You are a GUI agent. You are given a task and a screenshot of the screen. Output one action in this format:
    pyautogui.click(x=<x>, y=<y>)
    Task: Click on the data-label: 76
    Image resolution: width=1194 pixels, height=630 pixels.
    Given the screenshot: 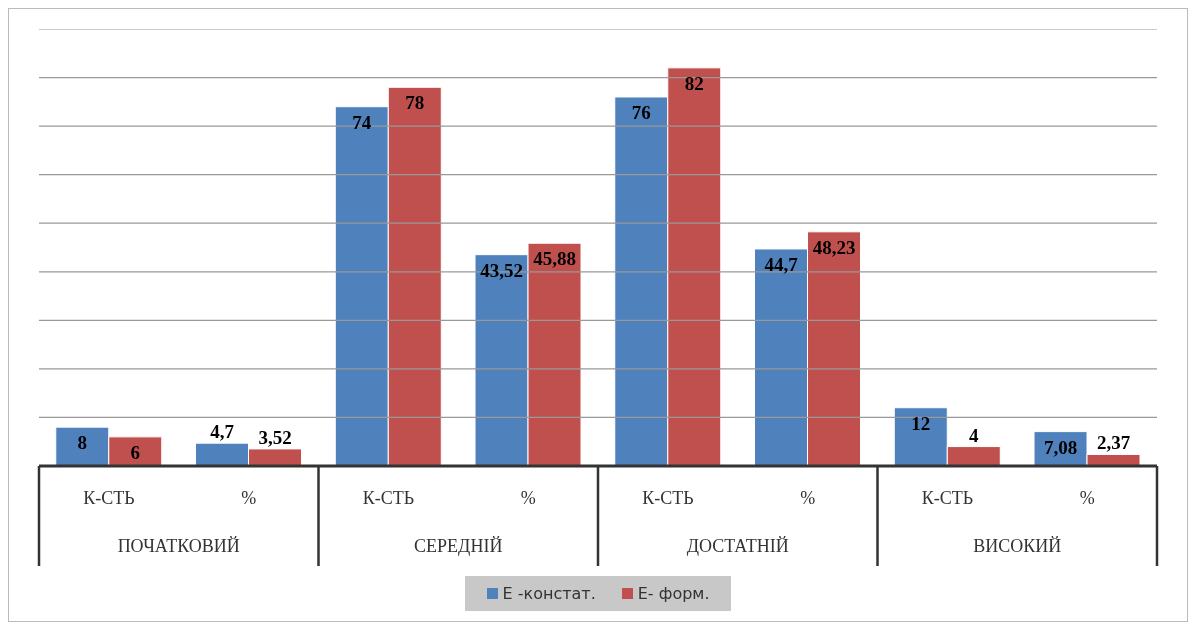 What is the action you would take?
    pyautogui.click(x=641, y=112)
    